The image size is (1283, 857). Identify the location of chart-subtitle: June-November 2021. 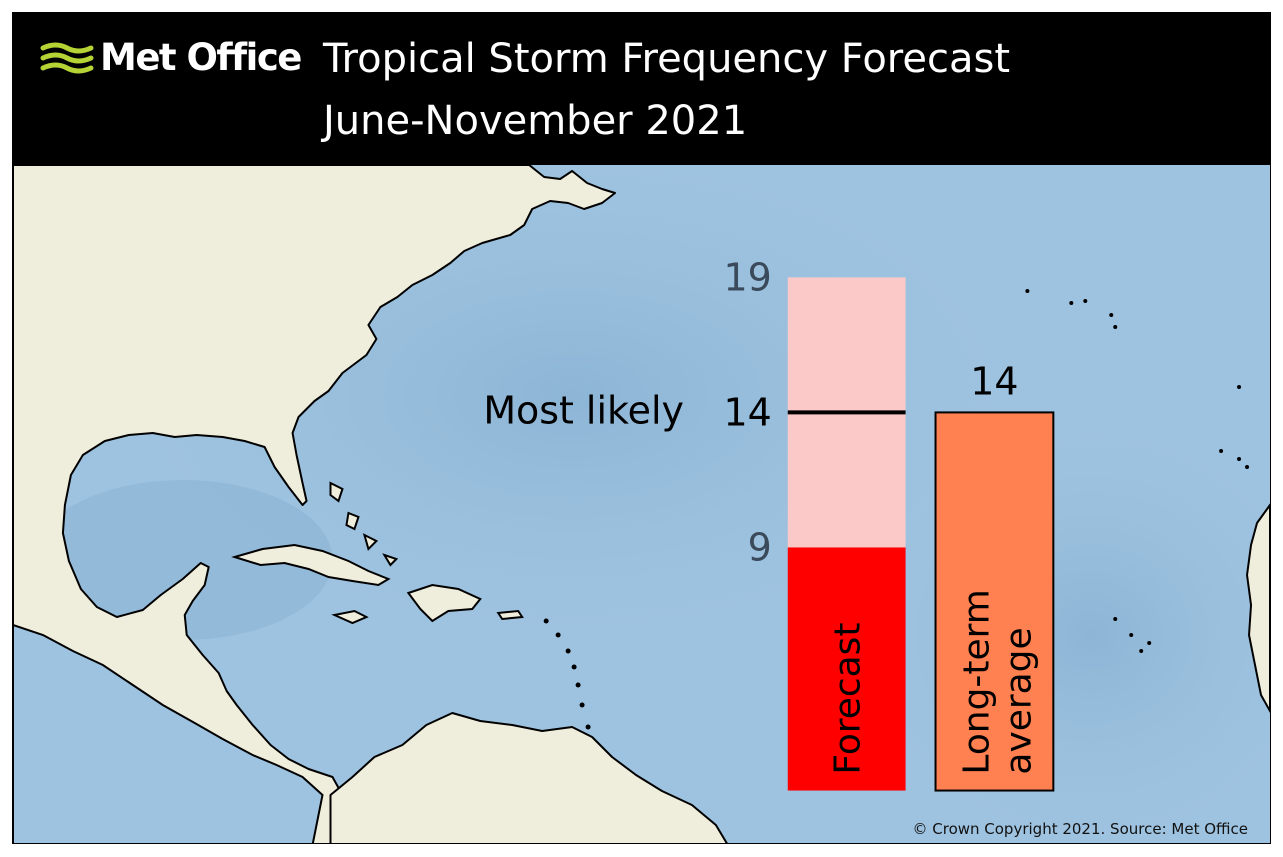
(535, 121).